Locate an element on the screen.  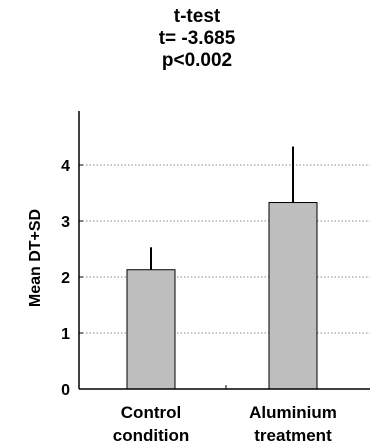
category-label-0-line-1: condition is located at coordinates (151, 435).